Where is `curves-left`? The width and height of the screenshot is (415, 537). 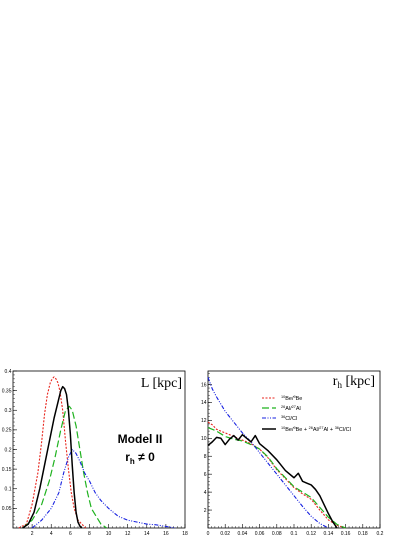
curves-left is located at coordinates (97, 452).